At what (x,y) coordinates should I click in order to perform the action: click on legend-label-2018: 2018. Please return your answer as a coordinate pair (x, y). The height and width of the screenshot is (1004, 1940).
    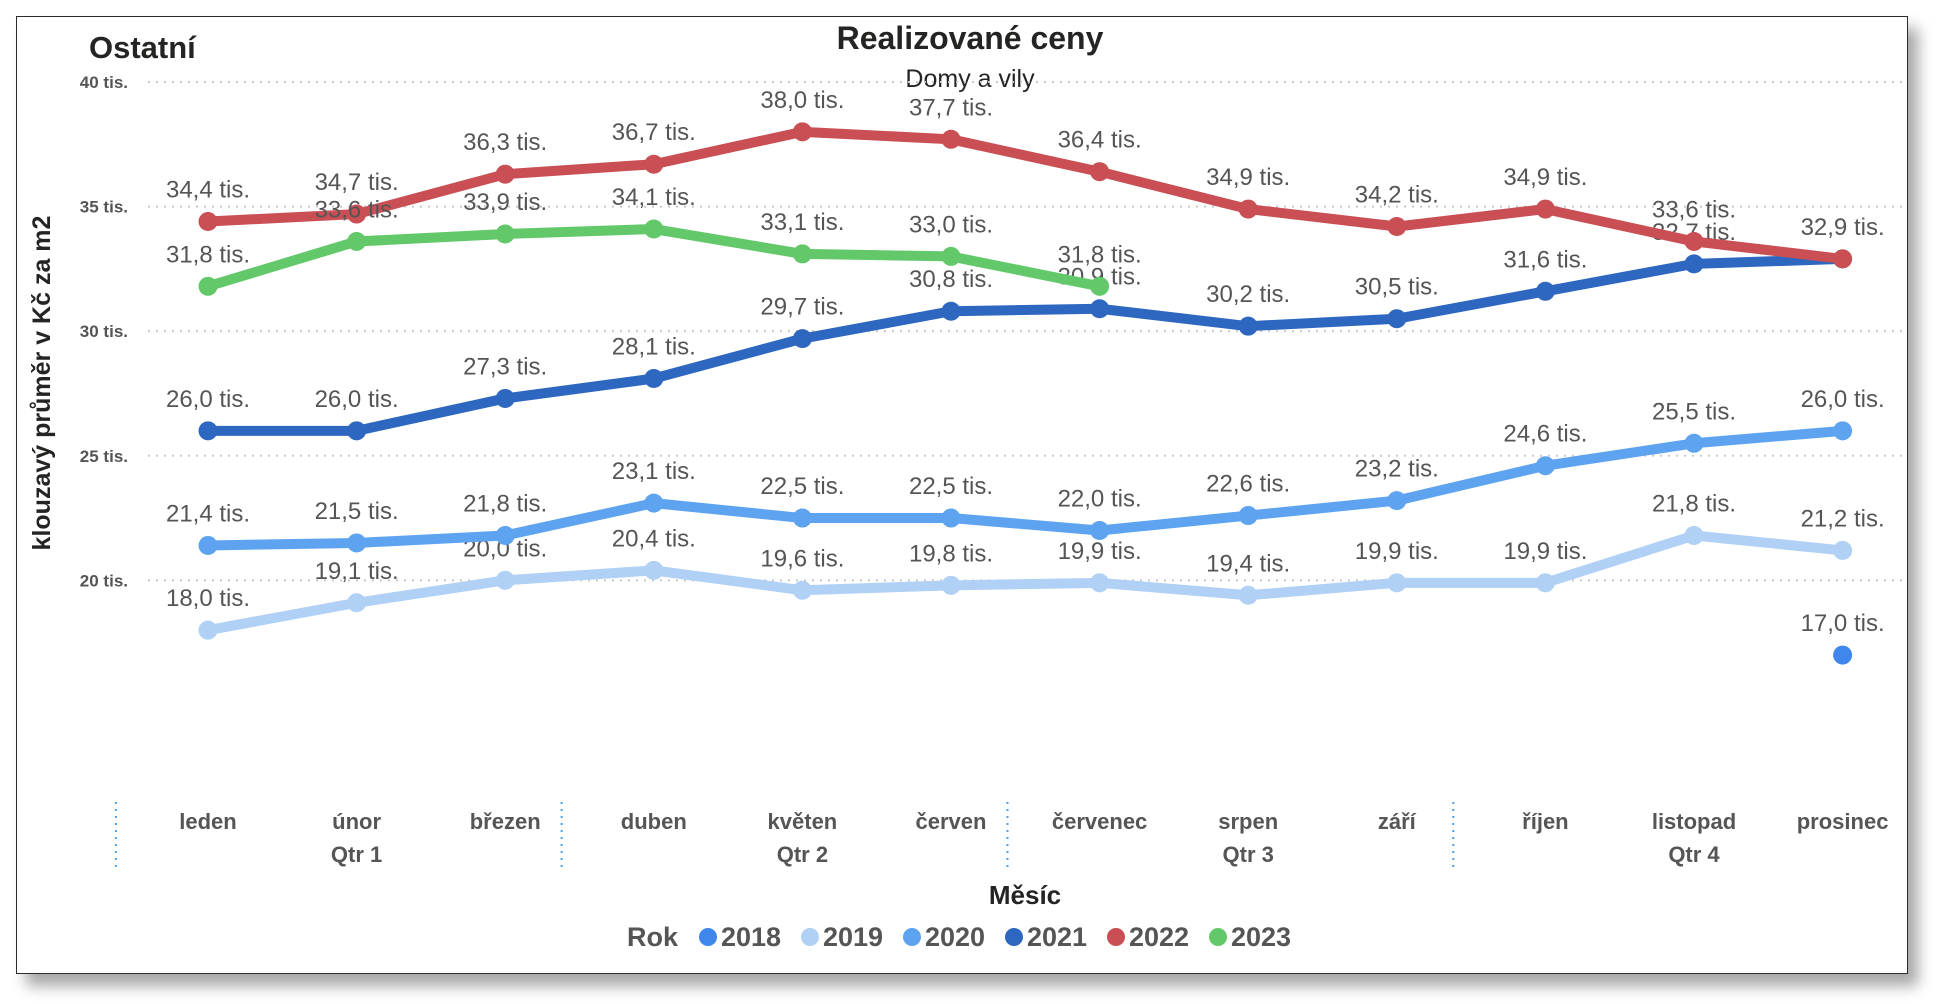
    Looking at the image, I should click on (751, 937).